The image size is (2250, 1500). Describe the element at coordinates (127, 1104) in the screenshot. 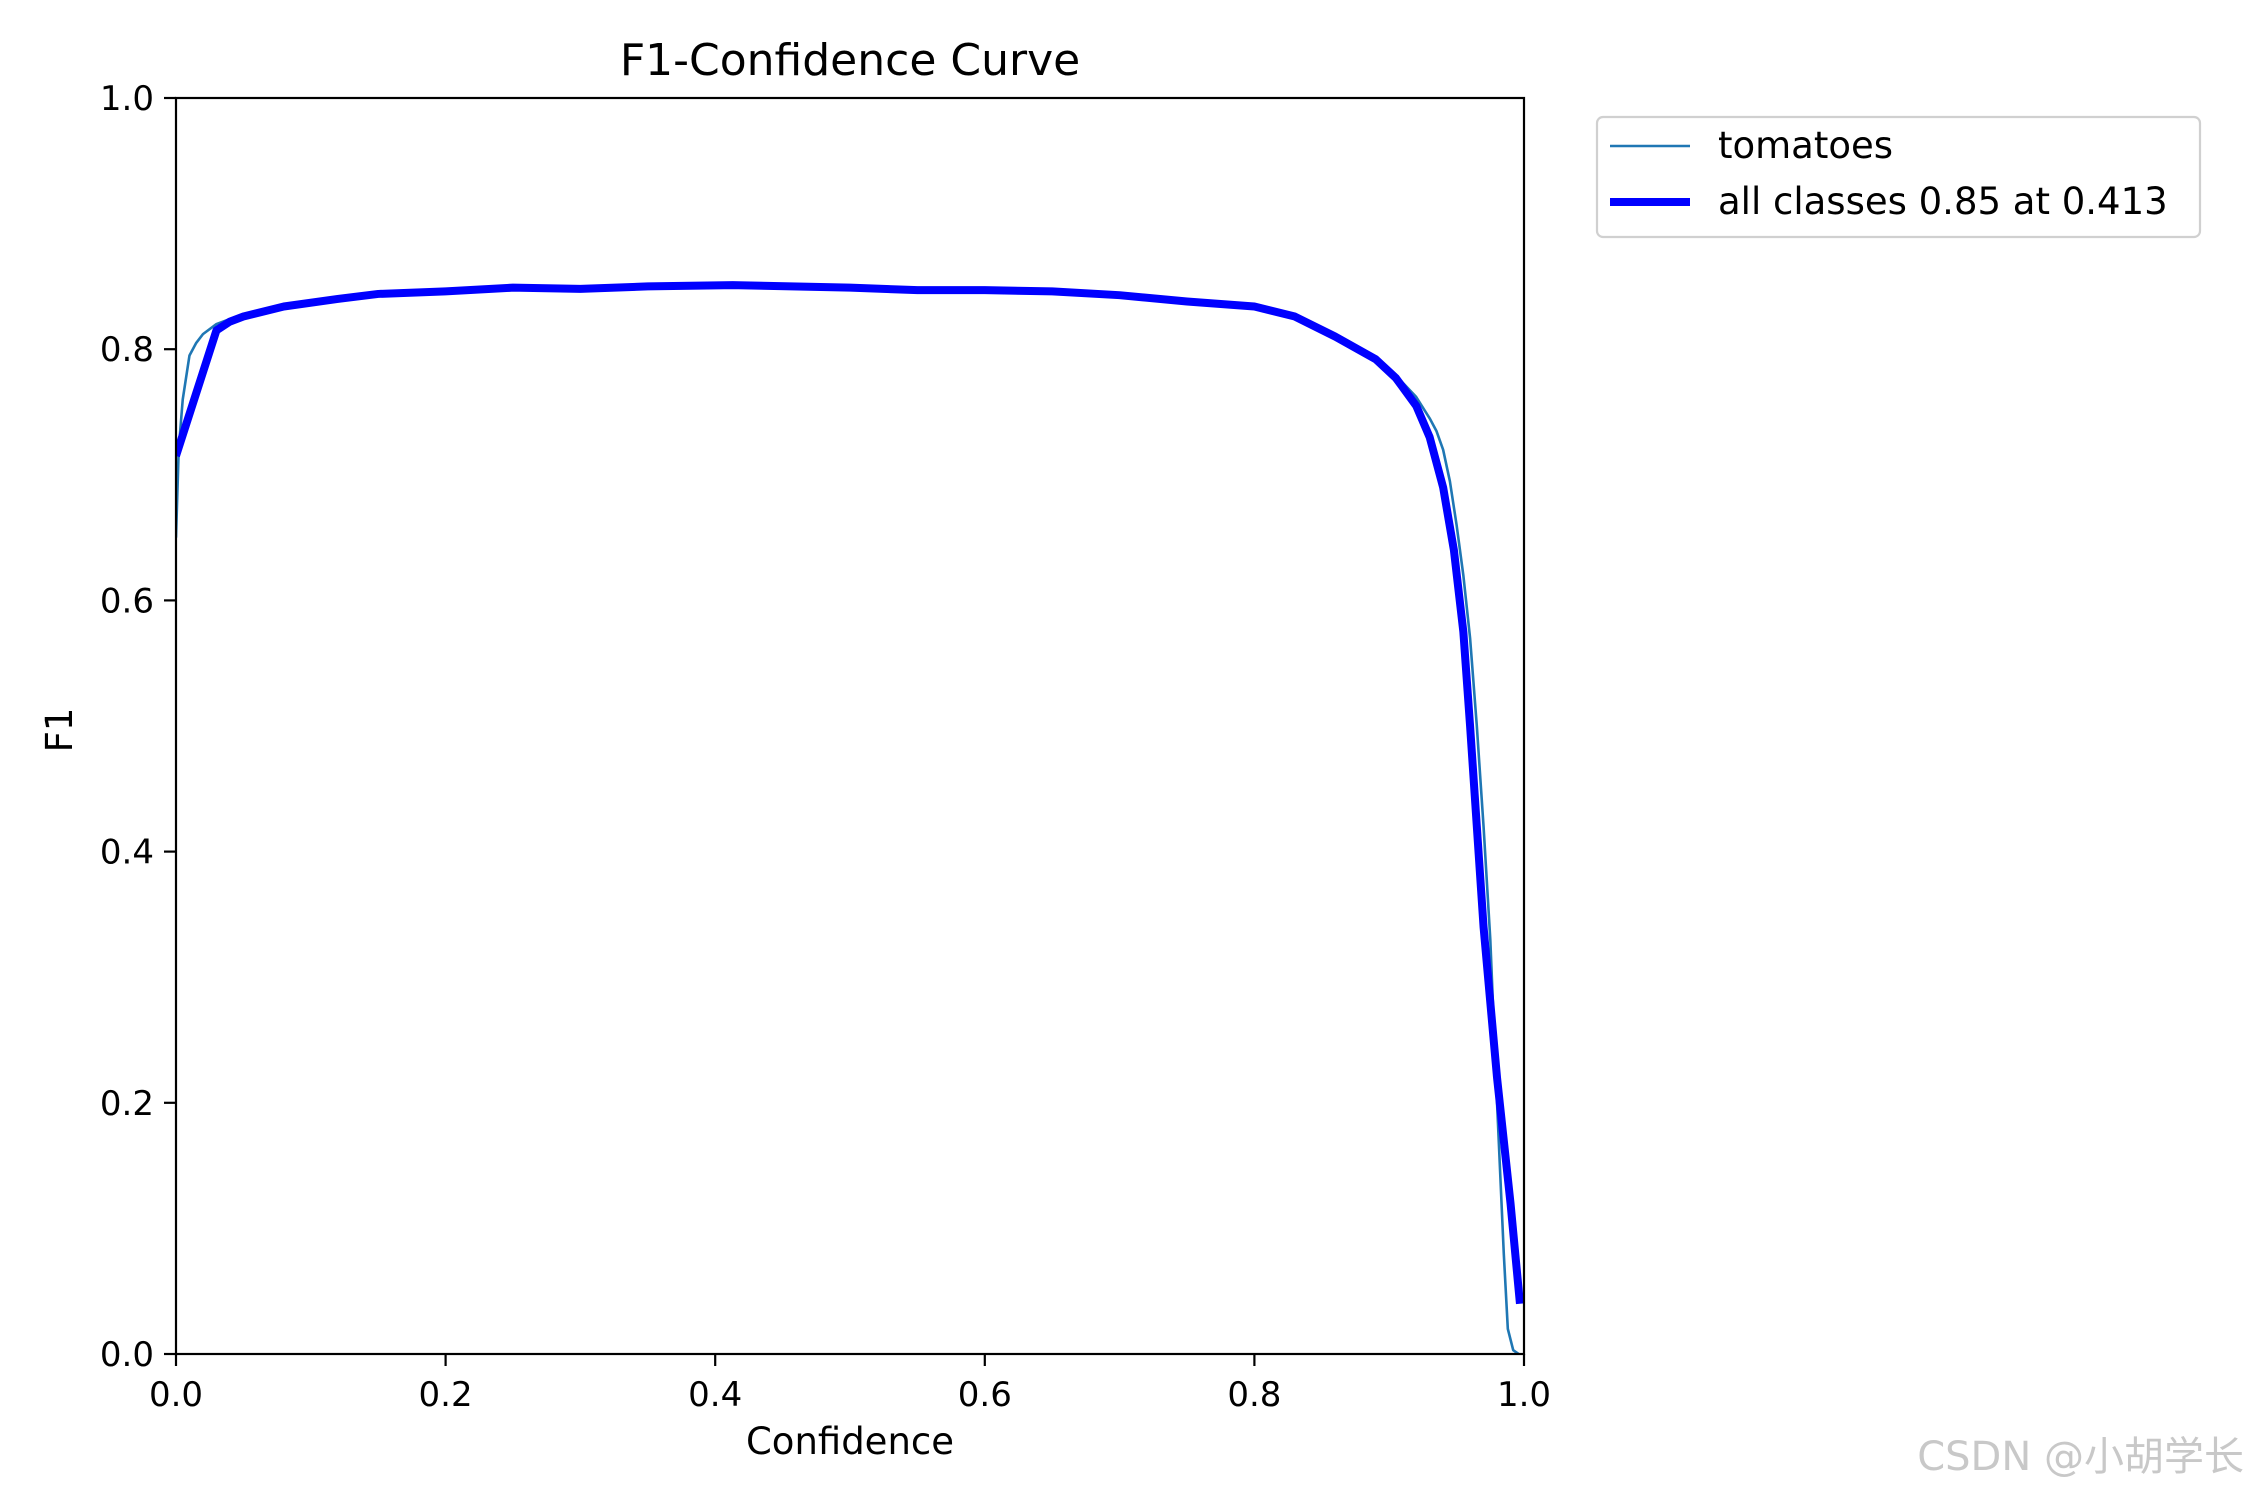

I see `y-tick-label: 0.2` at that location.